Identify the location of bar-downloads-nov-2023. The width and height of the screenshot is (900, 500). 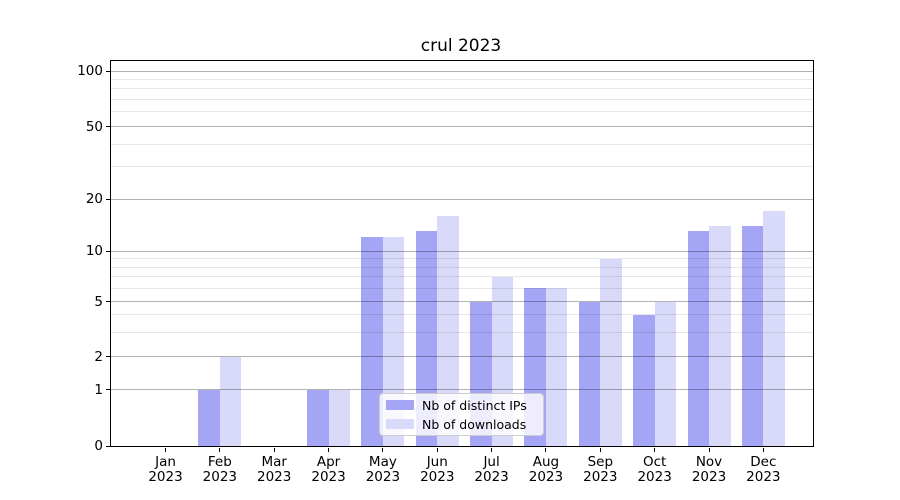
(720, 335).